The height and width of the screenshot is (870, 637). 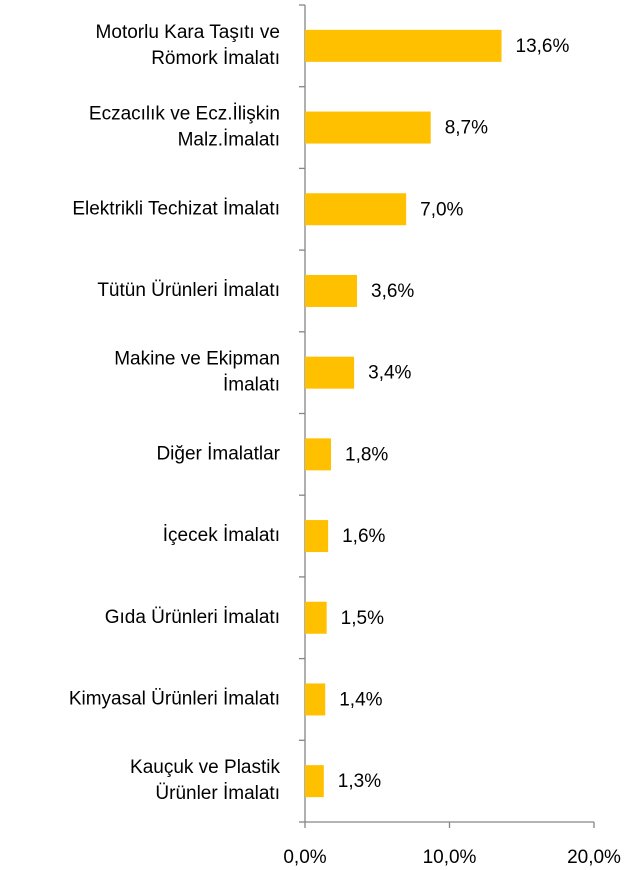 What do you see at coordinates (217, 793) in the screenshot?
I see `y-tick-label: Ürünler İmalatı` at bounding box center [217, 793].